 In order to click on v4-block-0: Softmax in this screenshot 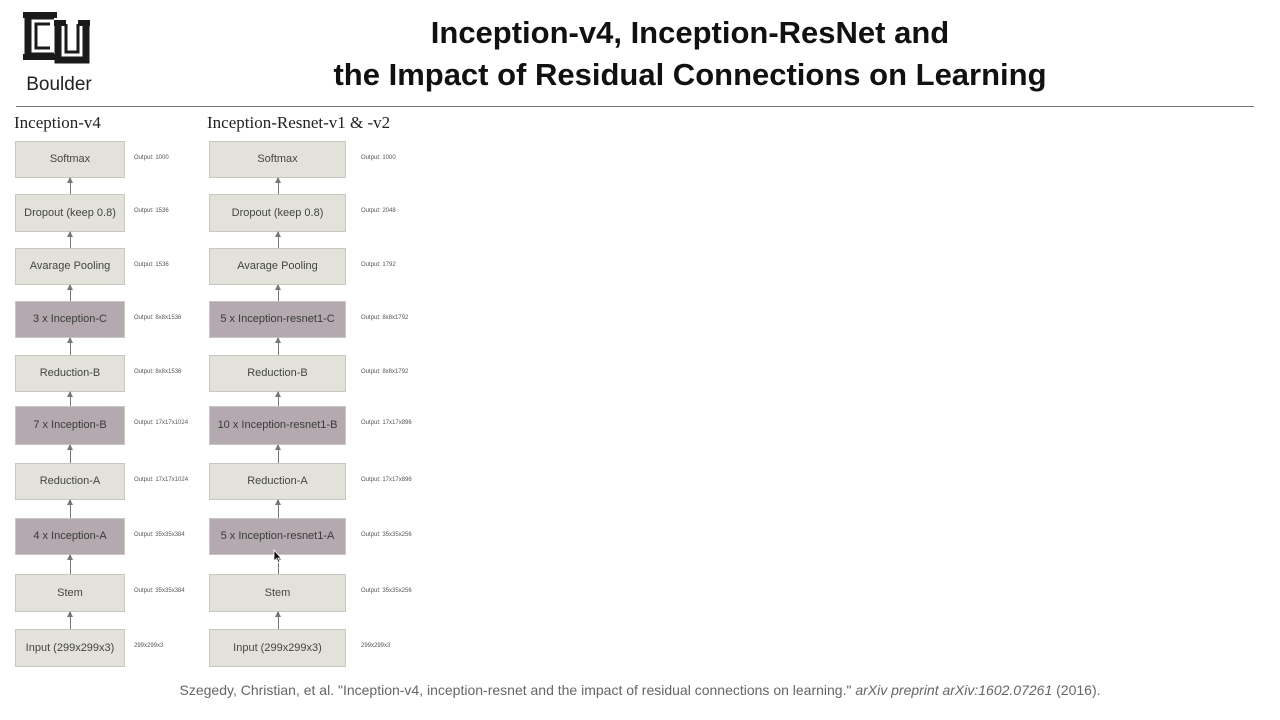, I will do `click(70, 159)`.